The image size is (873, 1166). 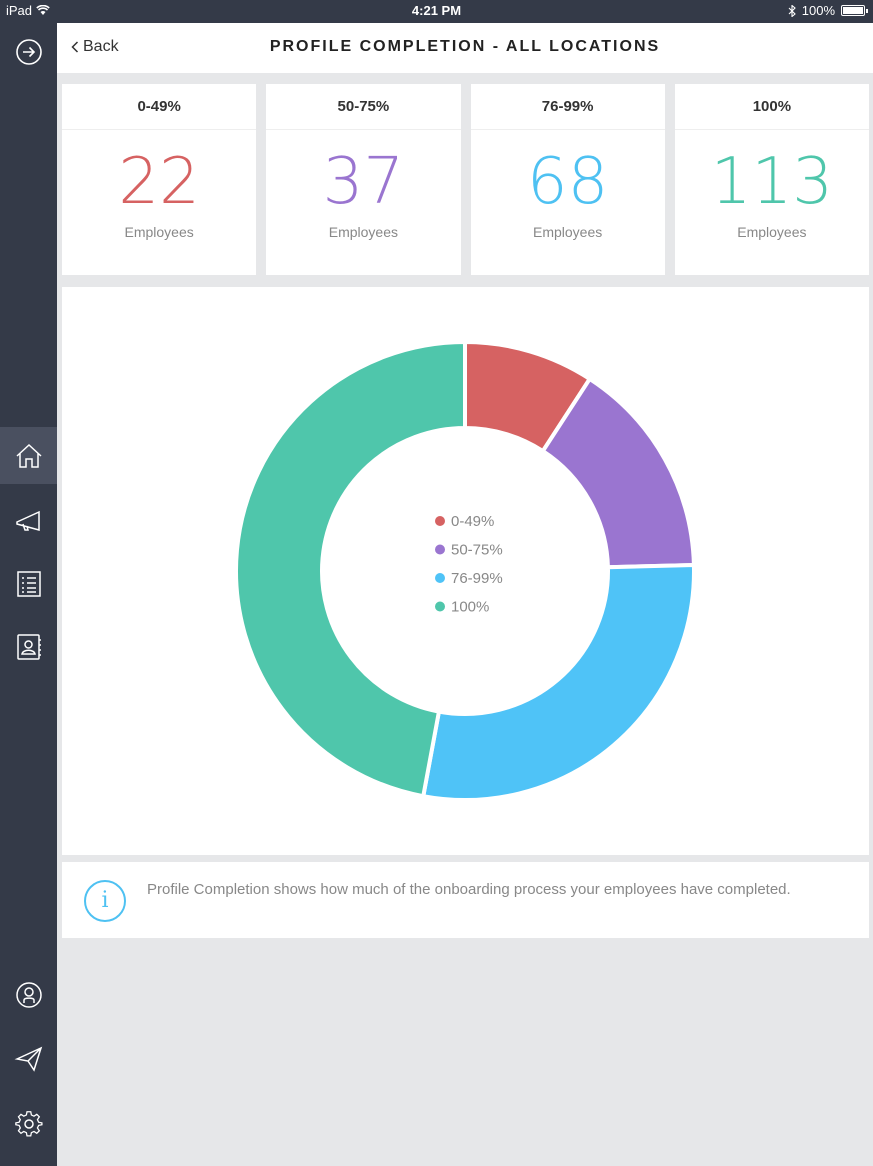 What do you see at coordinates (363, 107) in the screenshot?
I see `card-range: 50-75%` at bounding box center [363, 107].